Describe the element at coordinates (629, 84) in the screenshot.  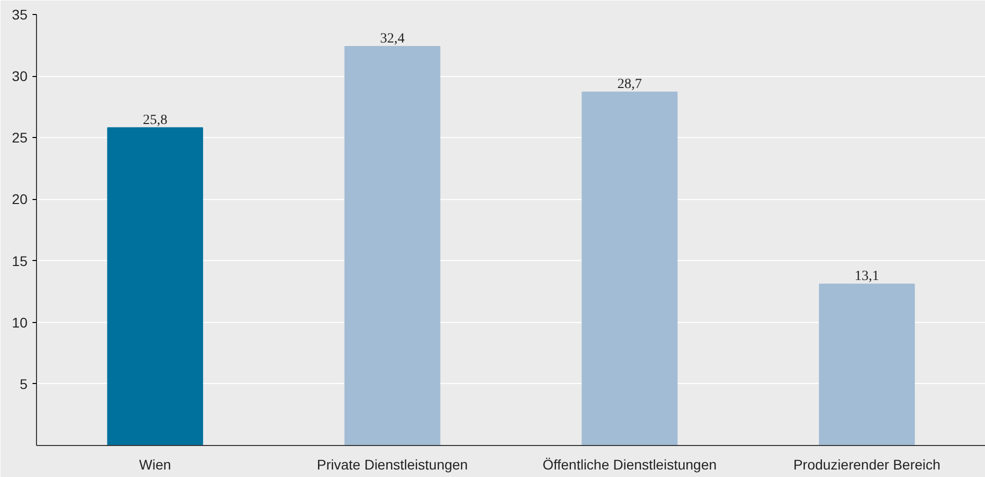
I see `data-label: 28,7` at that location.